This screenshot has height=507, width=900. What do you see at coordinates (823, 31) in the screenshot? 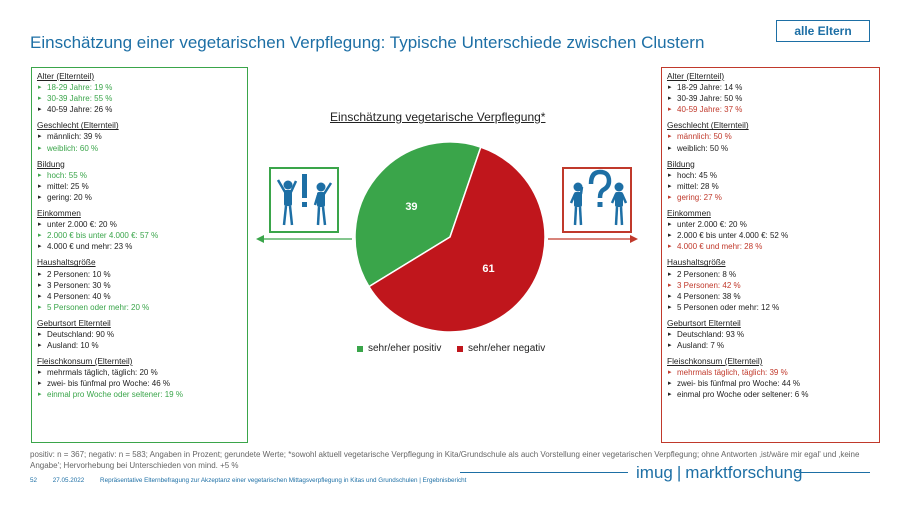
I see `audience-badge: alle Eltern` at bounding box center [823, 31].